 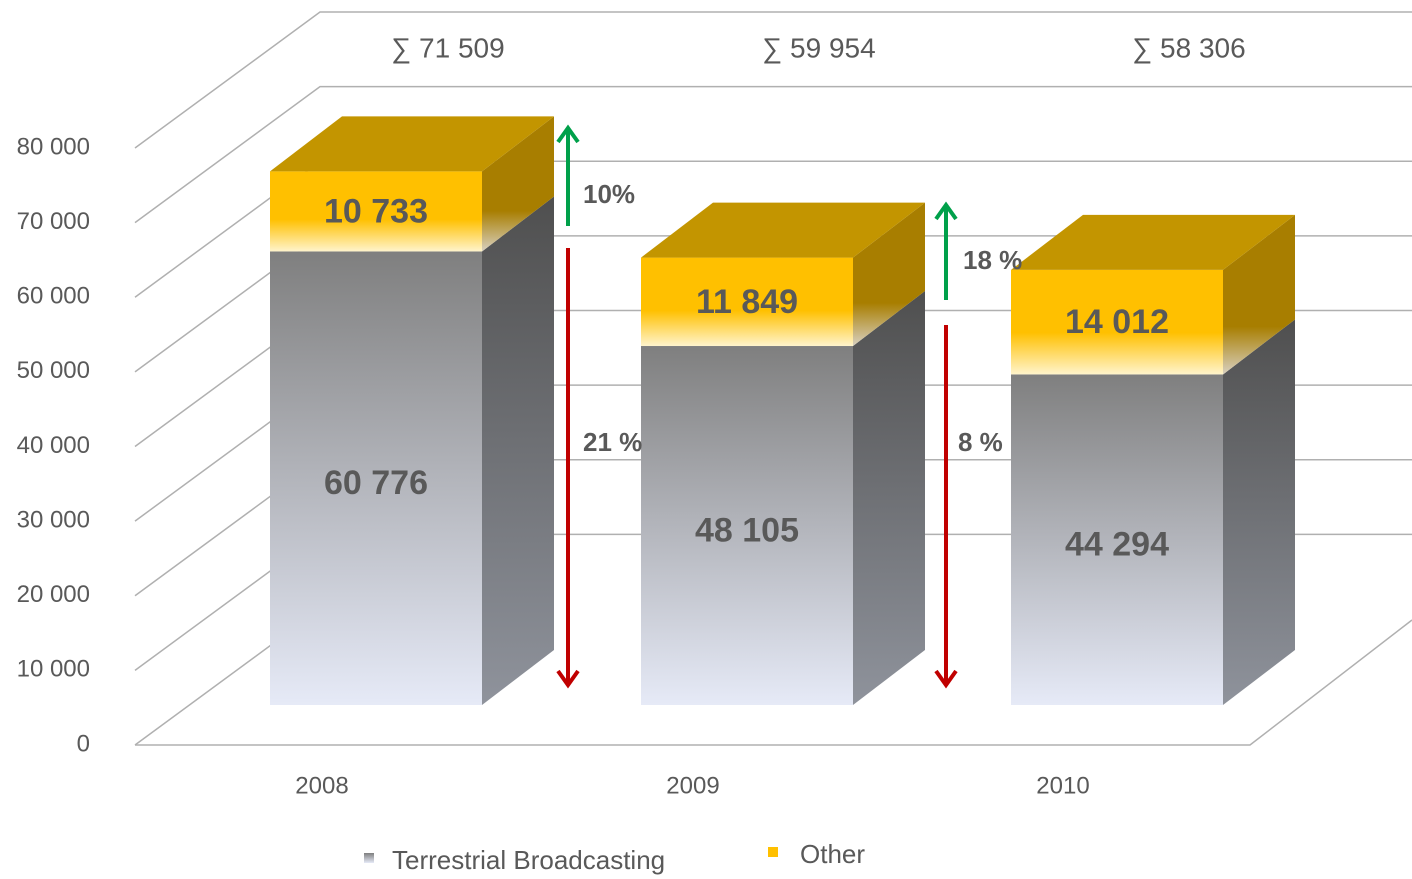 I want to click on y-tick-label: 0, so click(x=83, y=743).